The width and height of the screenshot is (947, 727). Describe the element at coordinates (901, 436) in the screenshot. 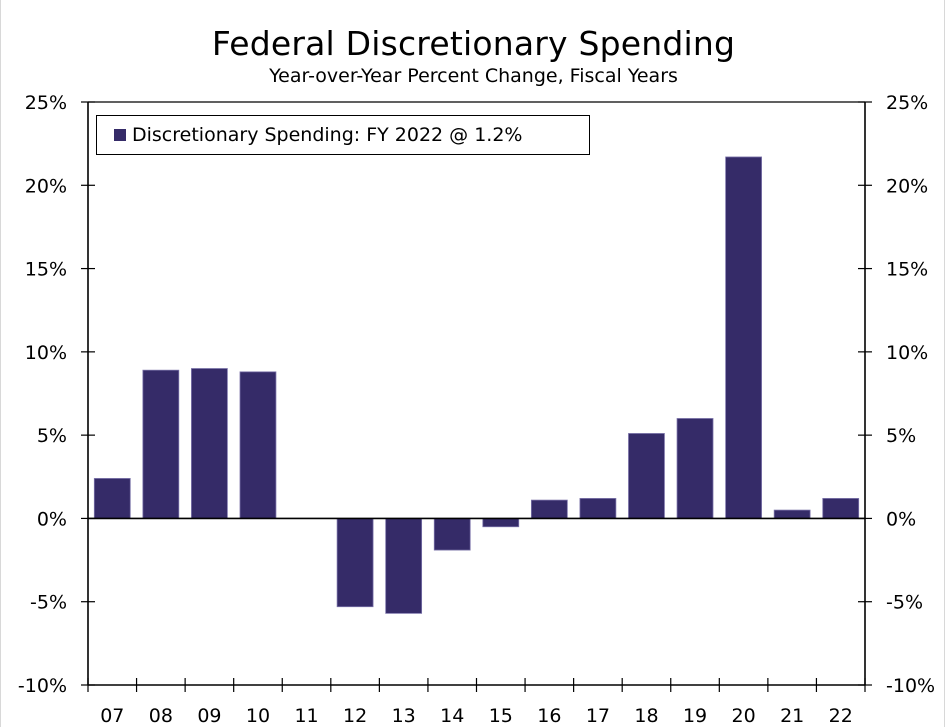

I see `y-tick-label-right: 5%` at that location.